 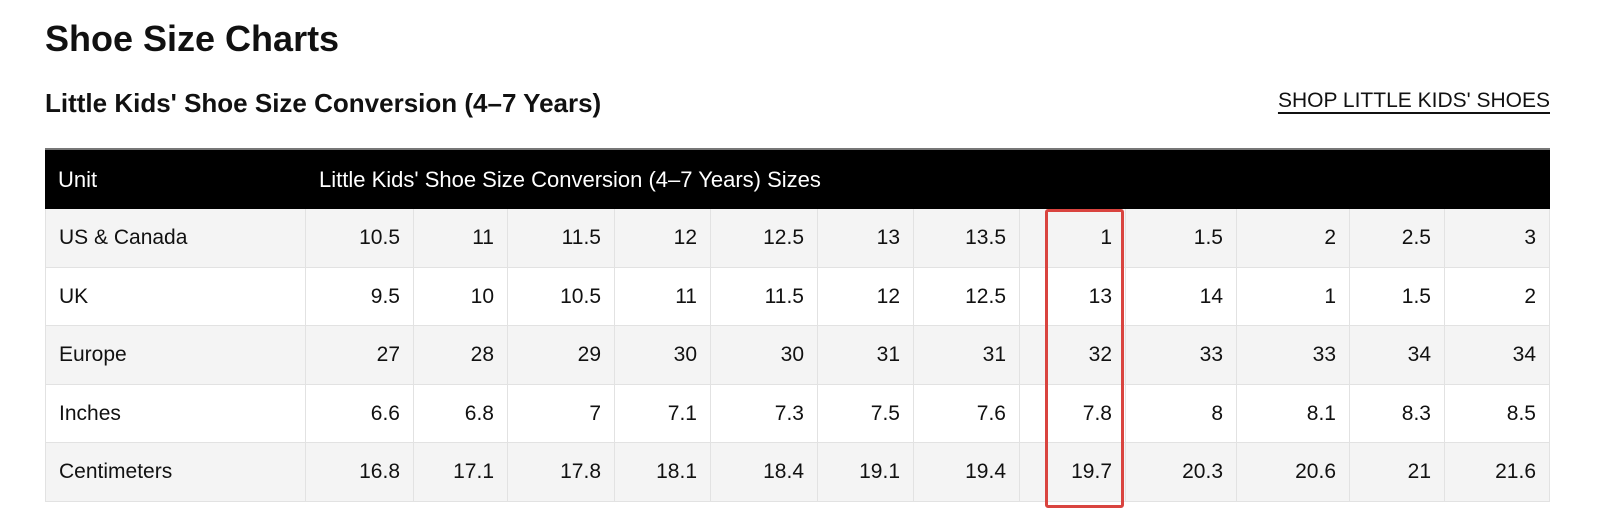 What do you see at coordinates (1397, 472) in the screenshot?
I see `size-cell: 21` at bounding box center [1397, 472].